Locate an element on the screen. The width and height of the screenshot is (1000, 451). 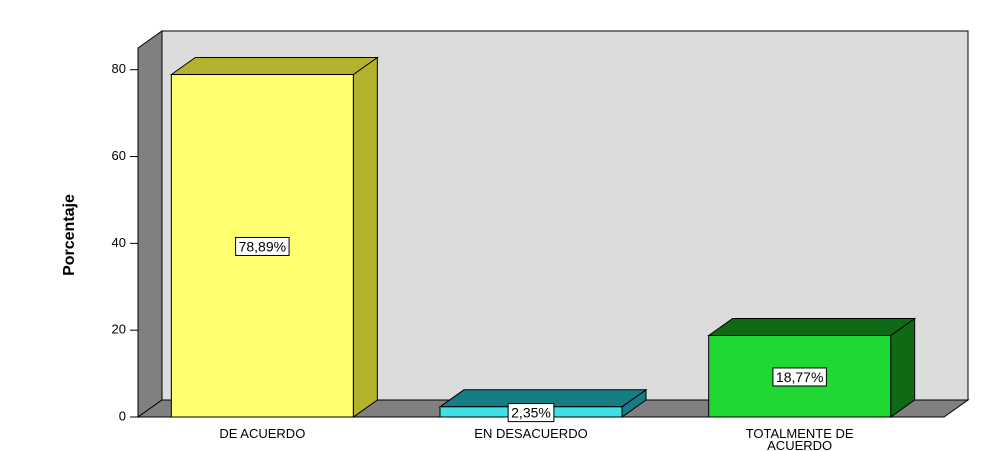
bar-side is located at coordinates (365, 237).